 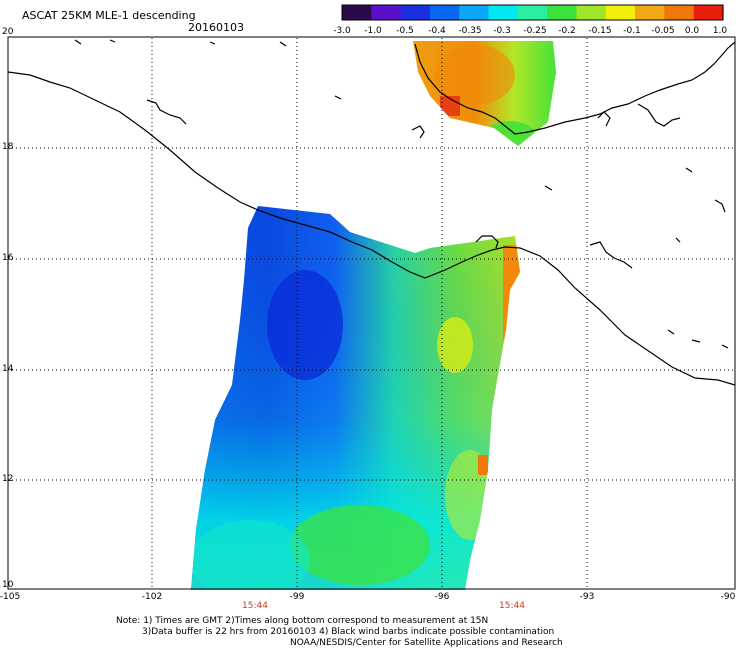 What do you see at coordinates (8, 147) in the screenshot?
I see `lat-label: 18` at bounding box center [8, 147].